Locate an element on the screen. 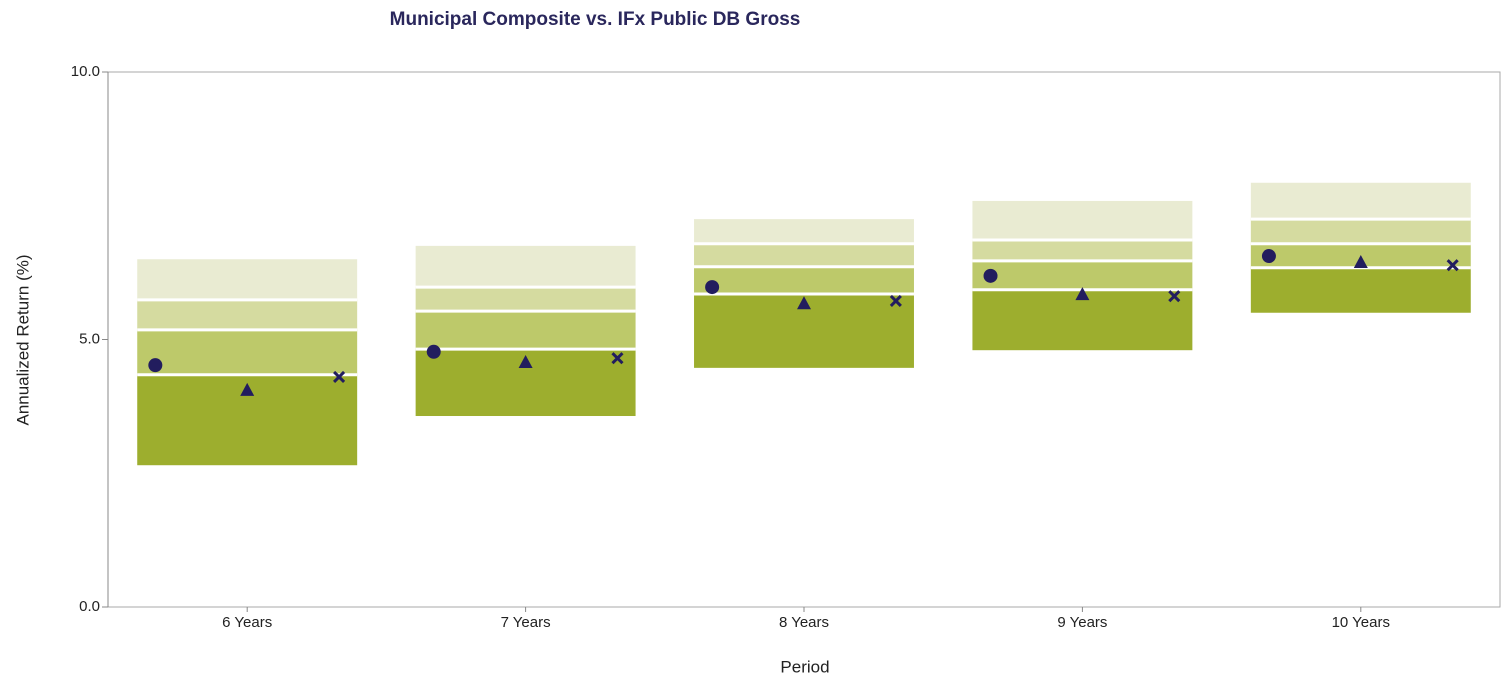 The height and width of the screenshot is (681, 1504). x-tick-label: 6 Years is located at coordinates (247, 622).